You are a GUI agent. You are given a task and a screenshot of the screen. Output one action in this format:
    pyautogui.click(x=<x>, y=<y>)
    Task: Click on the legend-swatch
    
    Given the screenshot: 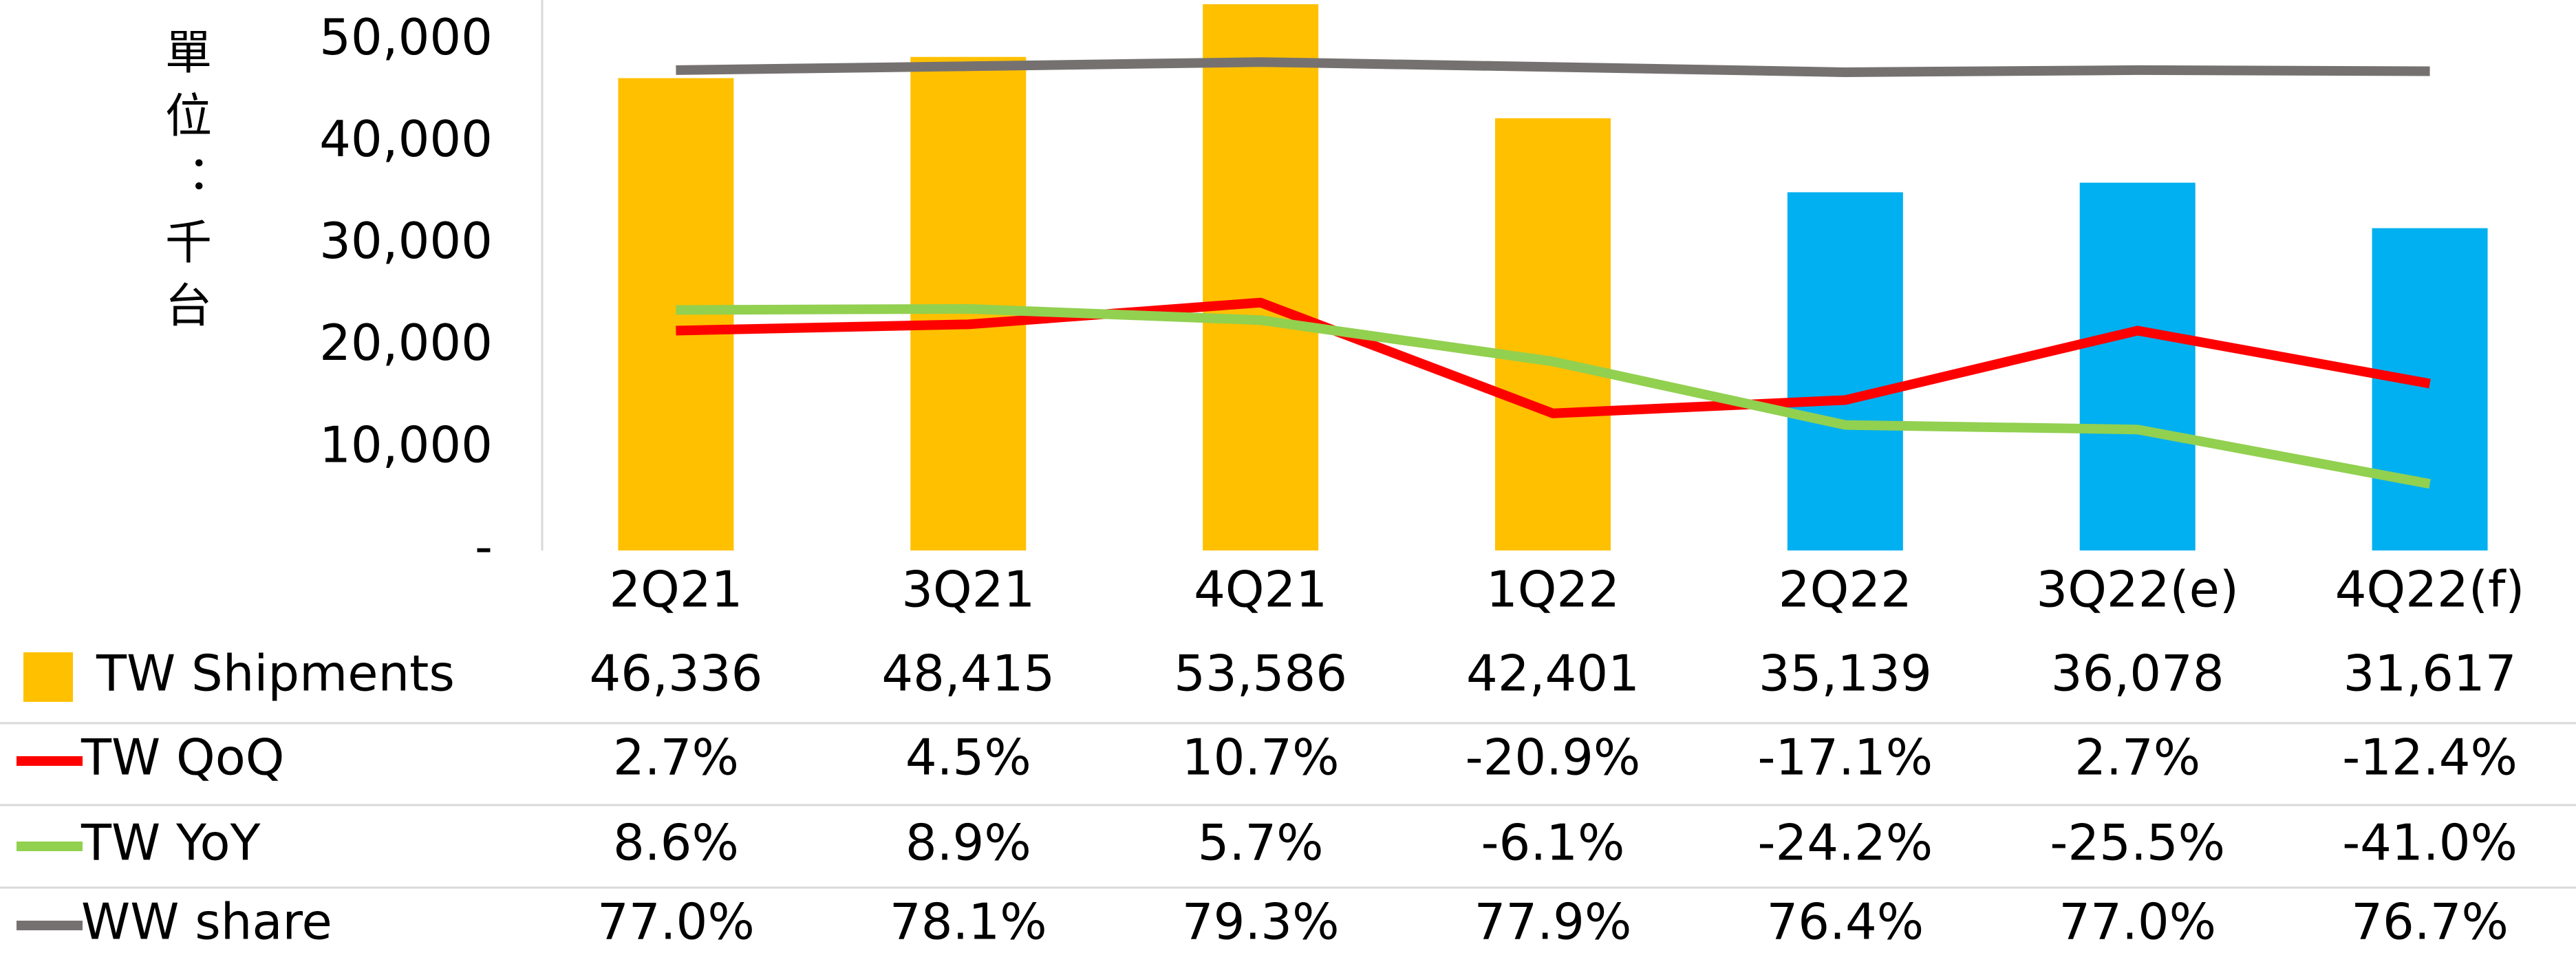 What is the action you would take?
    pyautogui.click(x=48, y=677)
    